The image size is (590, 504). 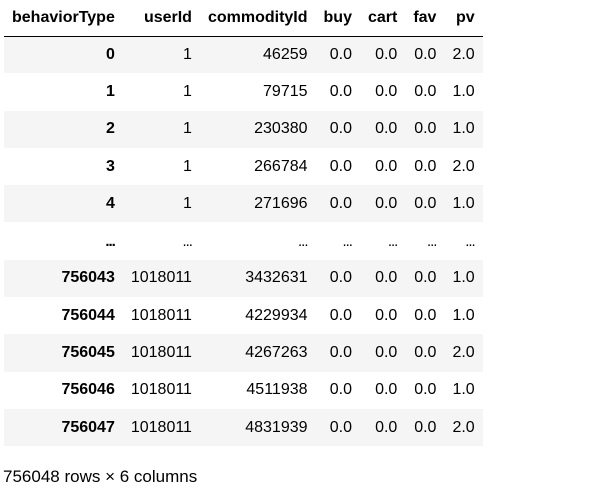 I want to click on table-cell: 230380, so click(x=281, y=129).